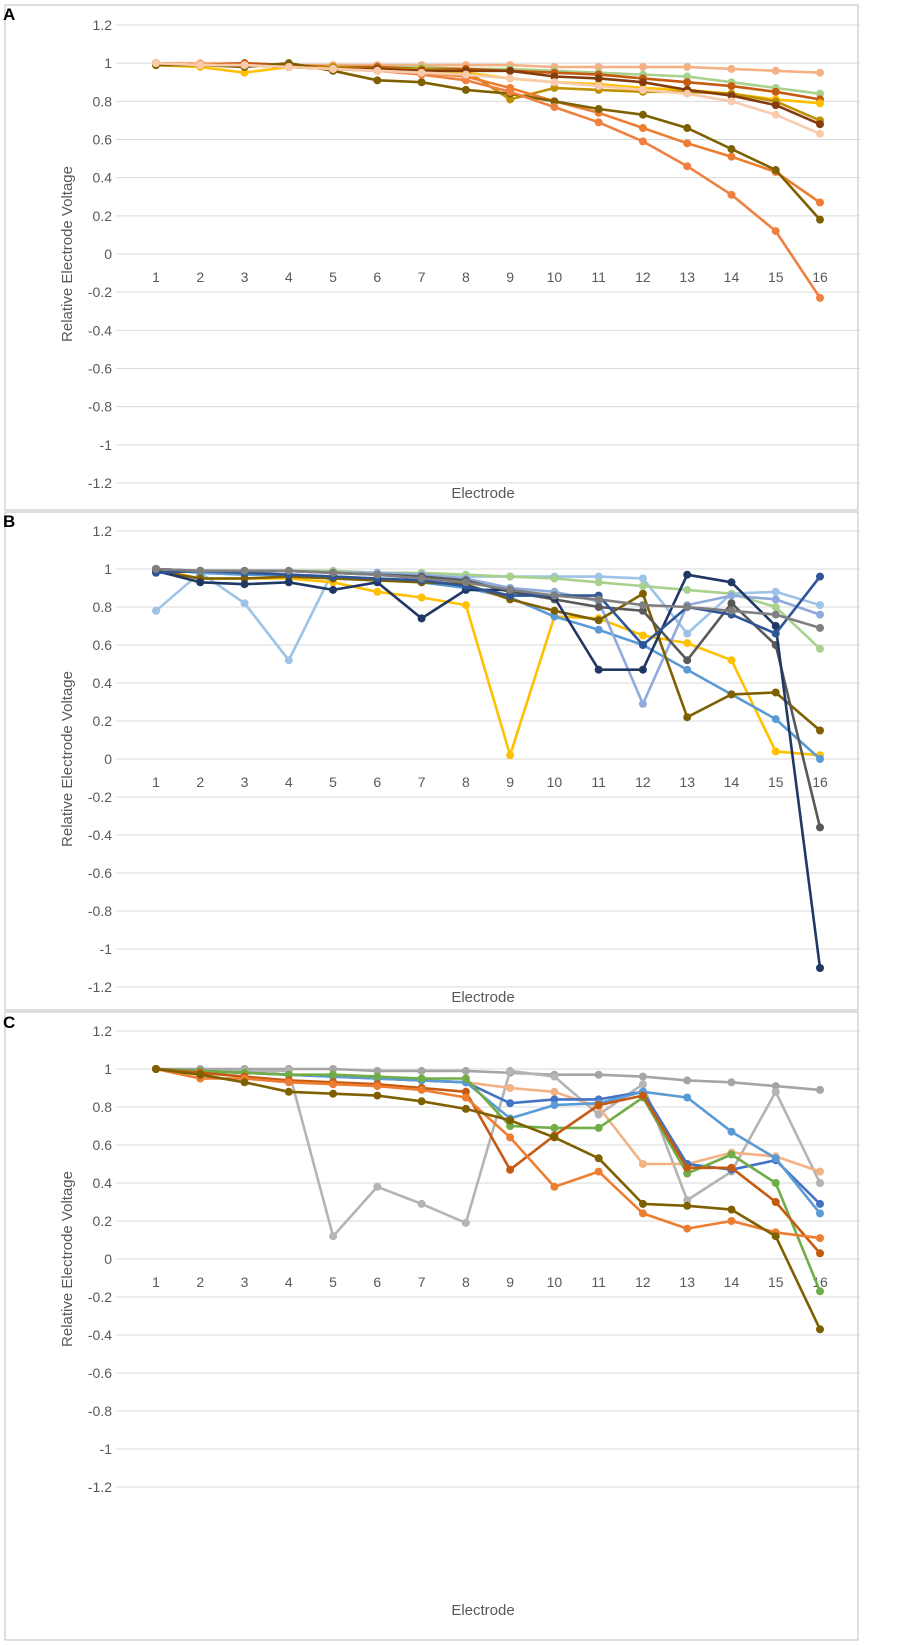 The width and height of the screenshot is (906, 1645). What do you see at coordinates (9, 1022) in the screenshot?
I see `panel-label: C` at bounding box center [9, 1022].